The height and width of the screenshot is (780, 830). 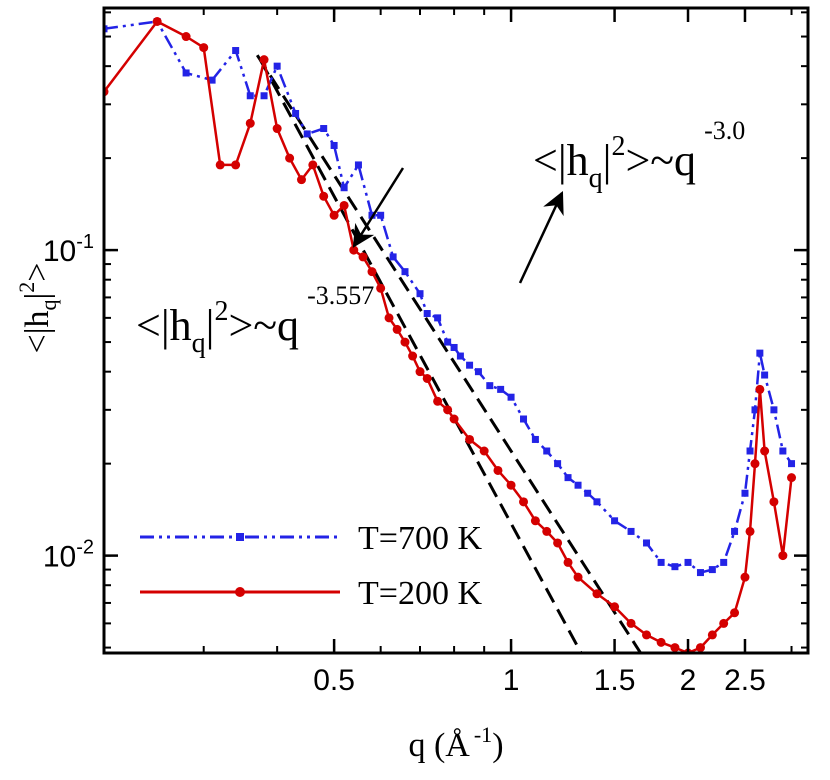 What do you see at coordinates (420, 593) in the screenshot?
I see `legend-label-200k: T=200 K` at bounding box center [420, 593].